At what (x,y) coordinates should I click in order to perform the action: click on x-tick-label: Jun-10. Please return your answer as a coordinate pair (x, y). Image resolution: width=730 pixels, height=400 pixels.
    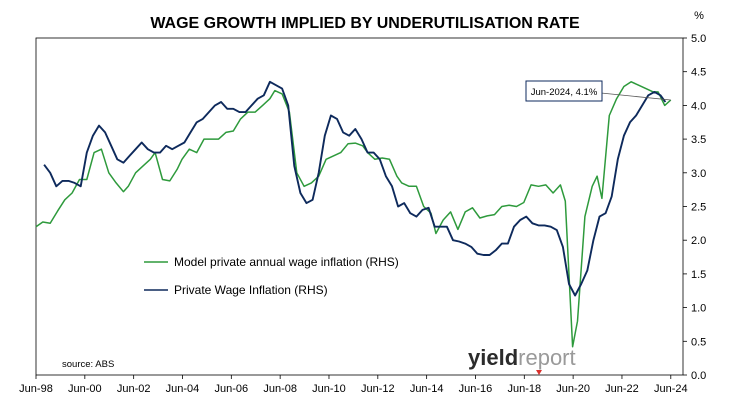
    Looking at the image, I should click on (329, 389).